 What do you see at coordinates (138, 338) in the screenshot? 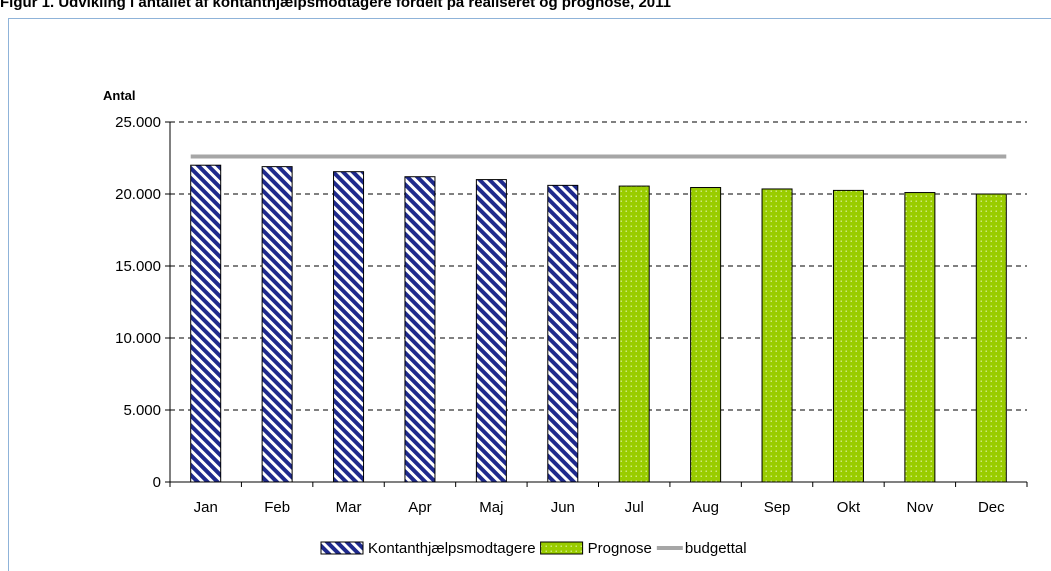
I see `y-tick-label: 10.000` at bounding box center [138, 338].